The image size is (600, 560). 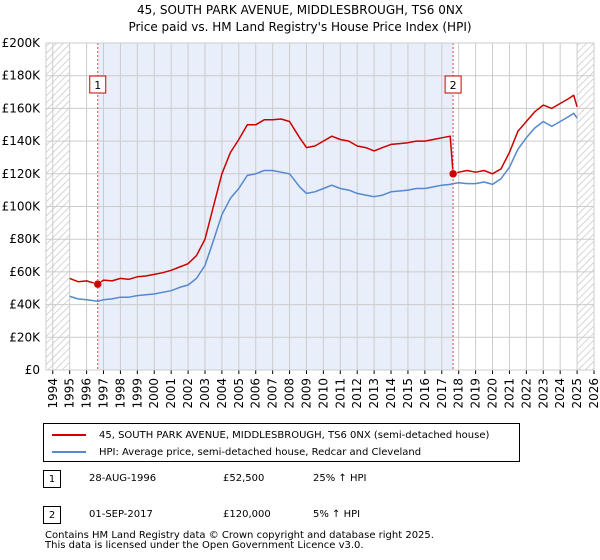 I want to click on x-tick-label: 2013, so click(x=374, y=393).